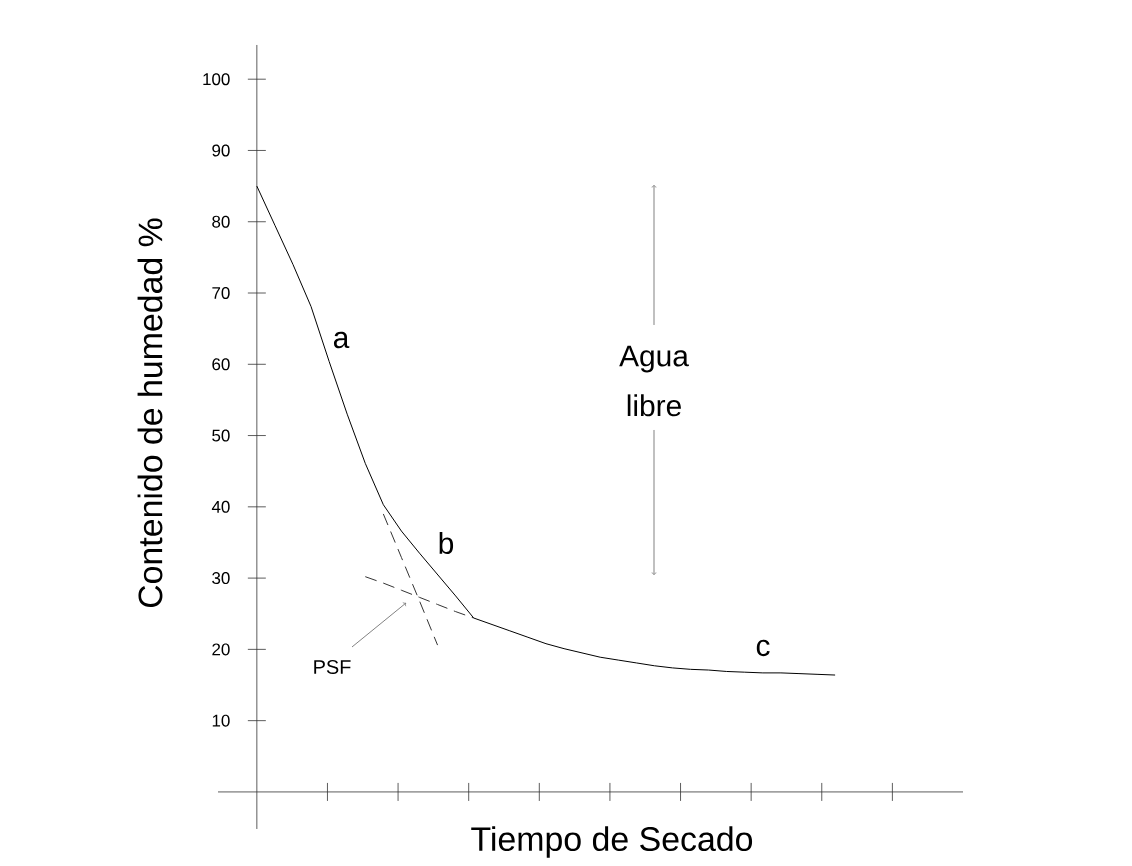 The image size is (1132, 866). I want to click on annotation: b, so click(446, 543).